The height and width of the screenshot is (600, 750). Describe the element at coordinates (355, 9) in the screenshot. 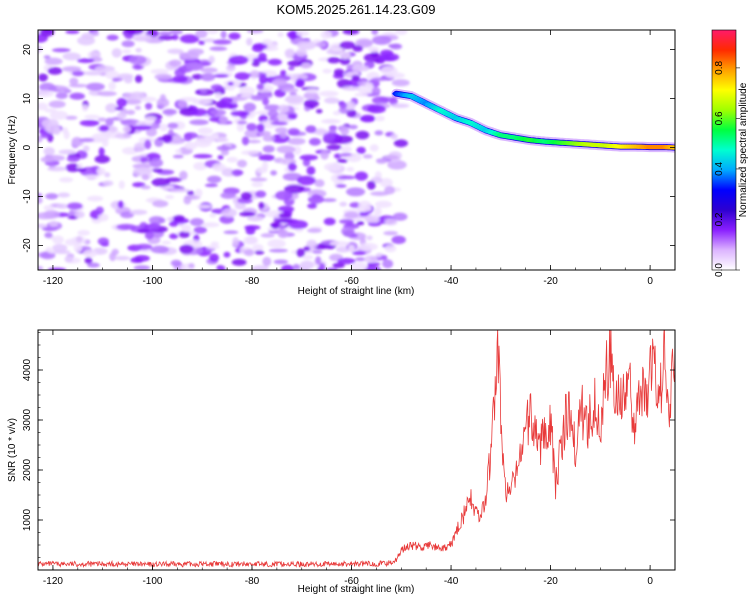

I see `chart-title: KOM5.2025.261.14.23.G09` at that location.